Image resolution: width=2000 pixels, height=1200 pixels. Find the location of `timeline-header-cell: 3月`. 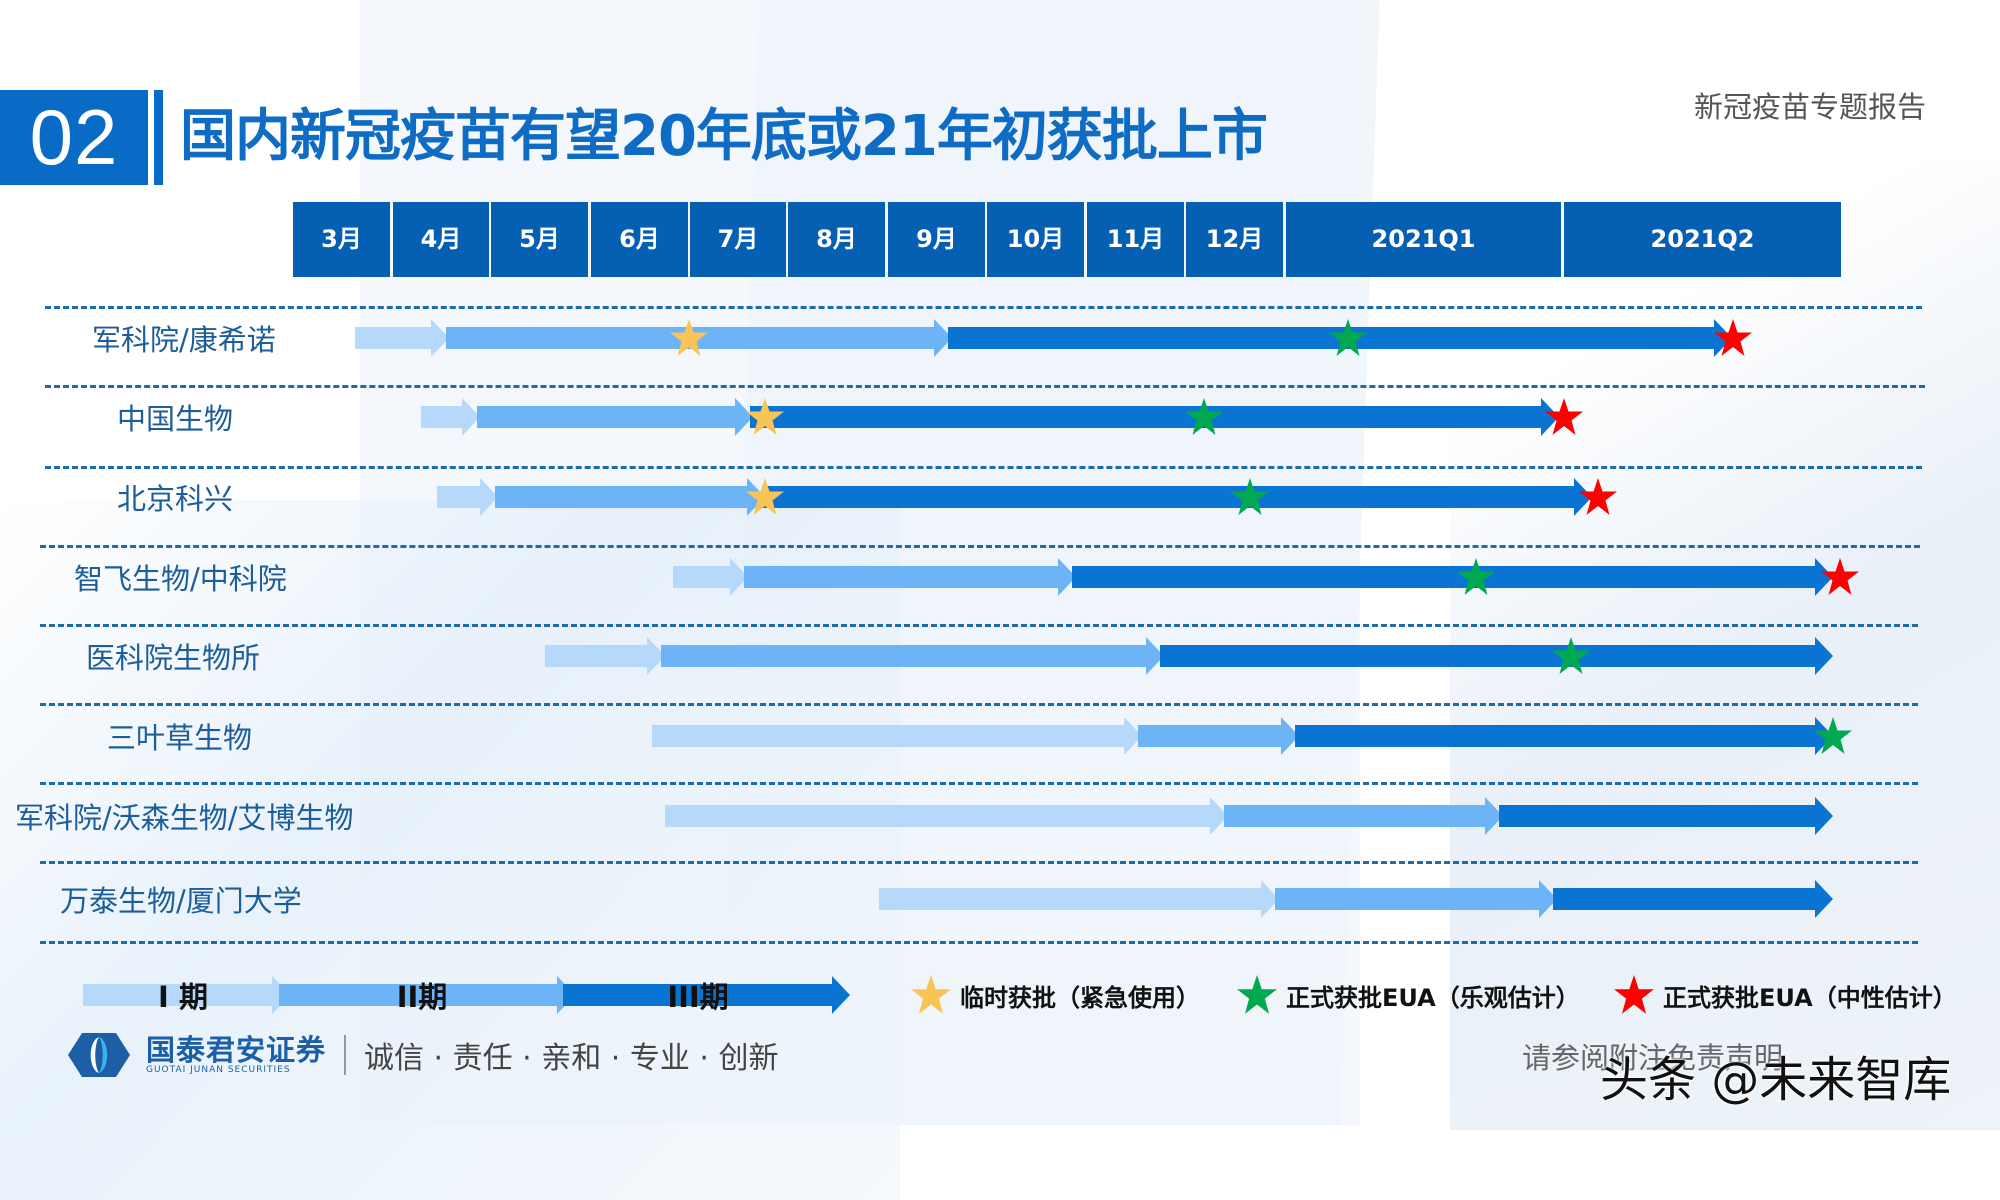

timeline-header-cell: 3月 is located at coordinates (341, 239).